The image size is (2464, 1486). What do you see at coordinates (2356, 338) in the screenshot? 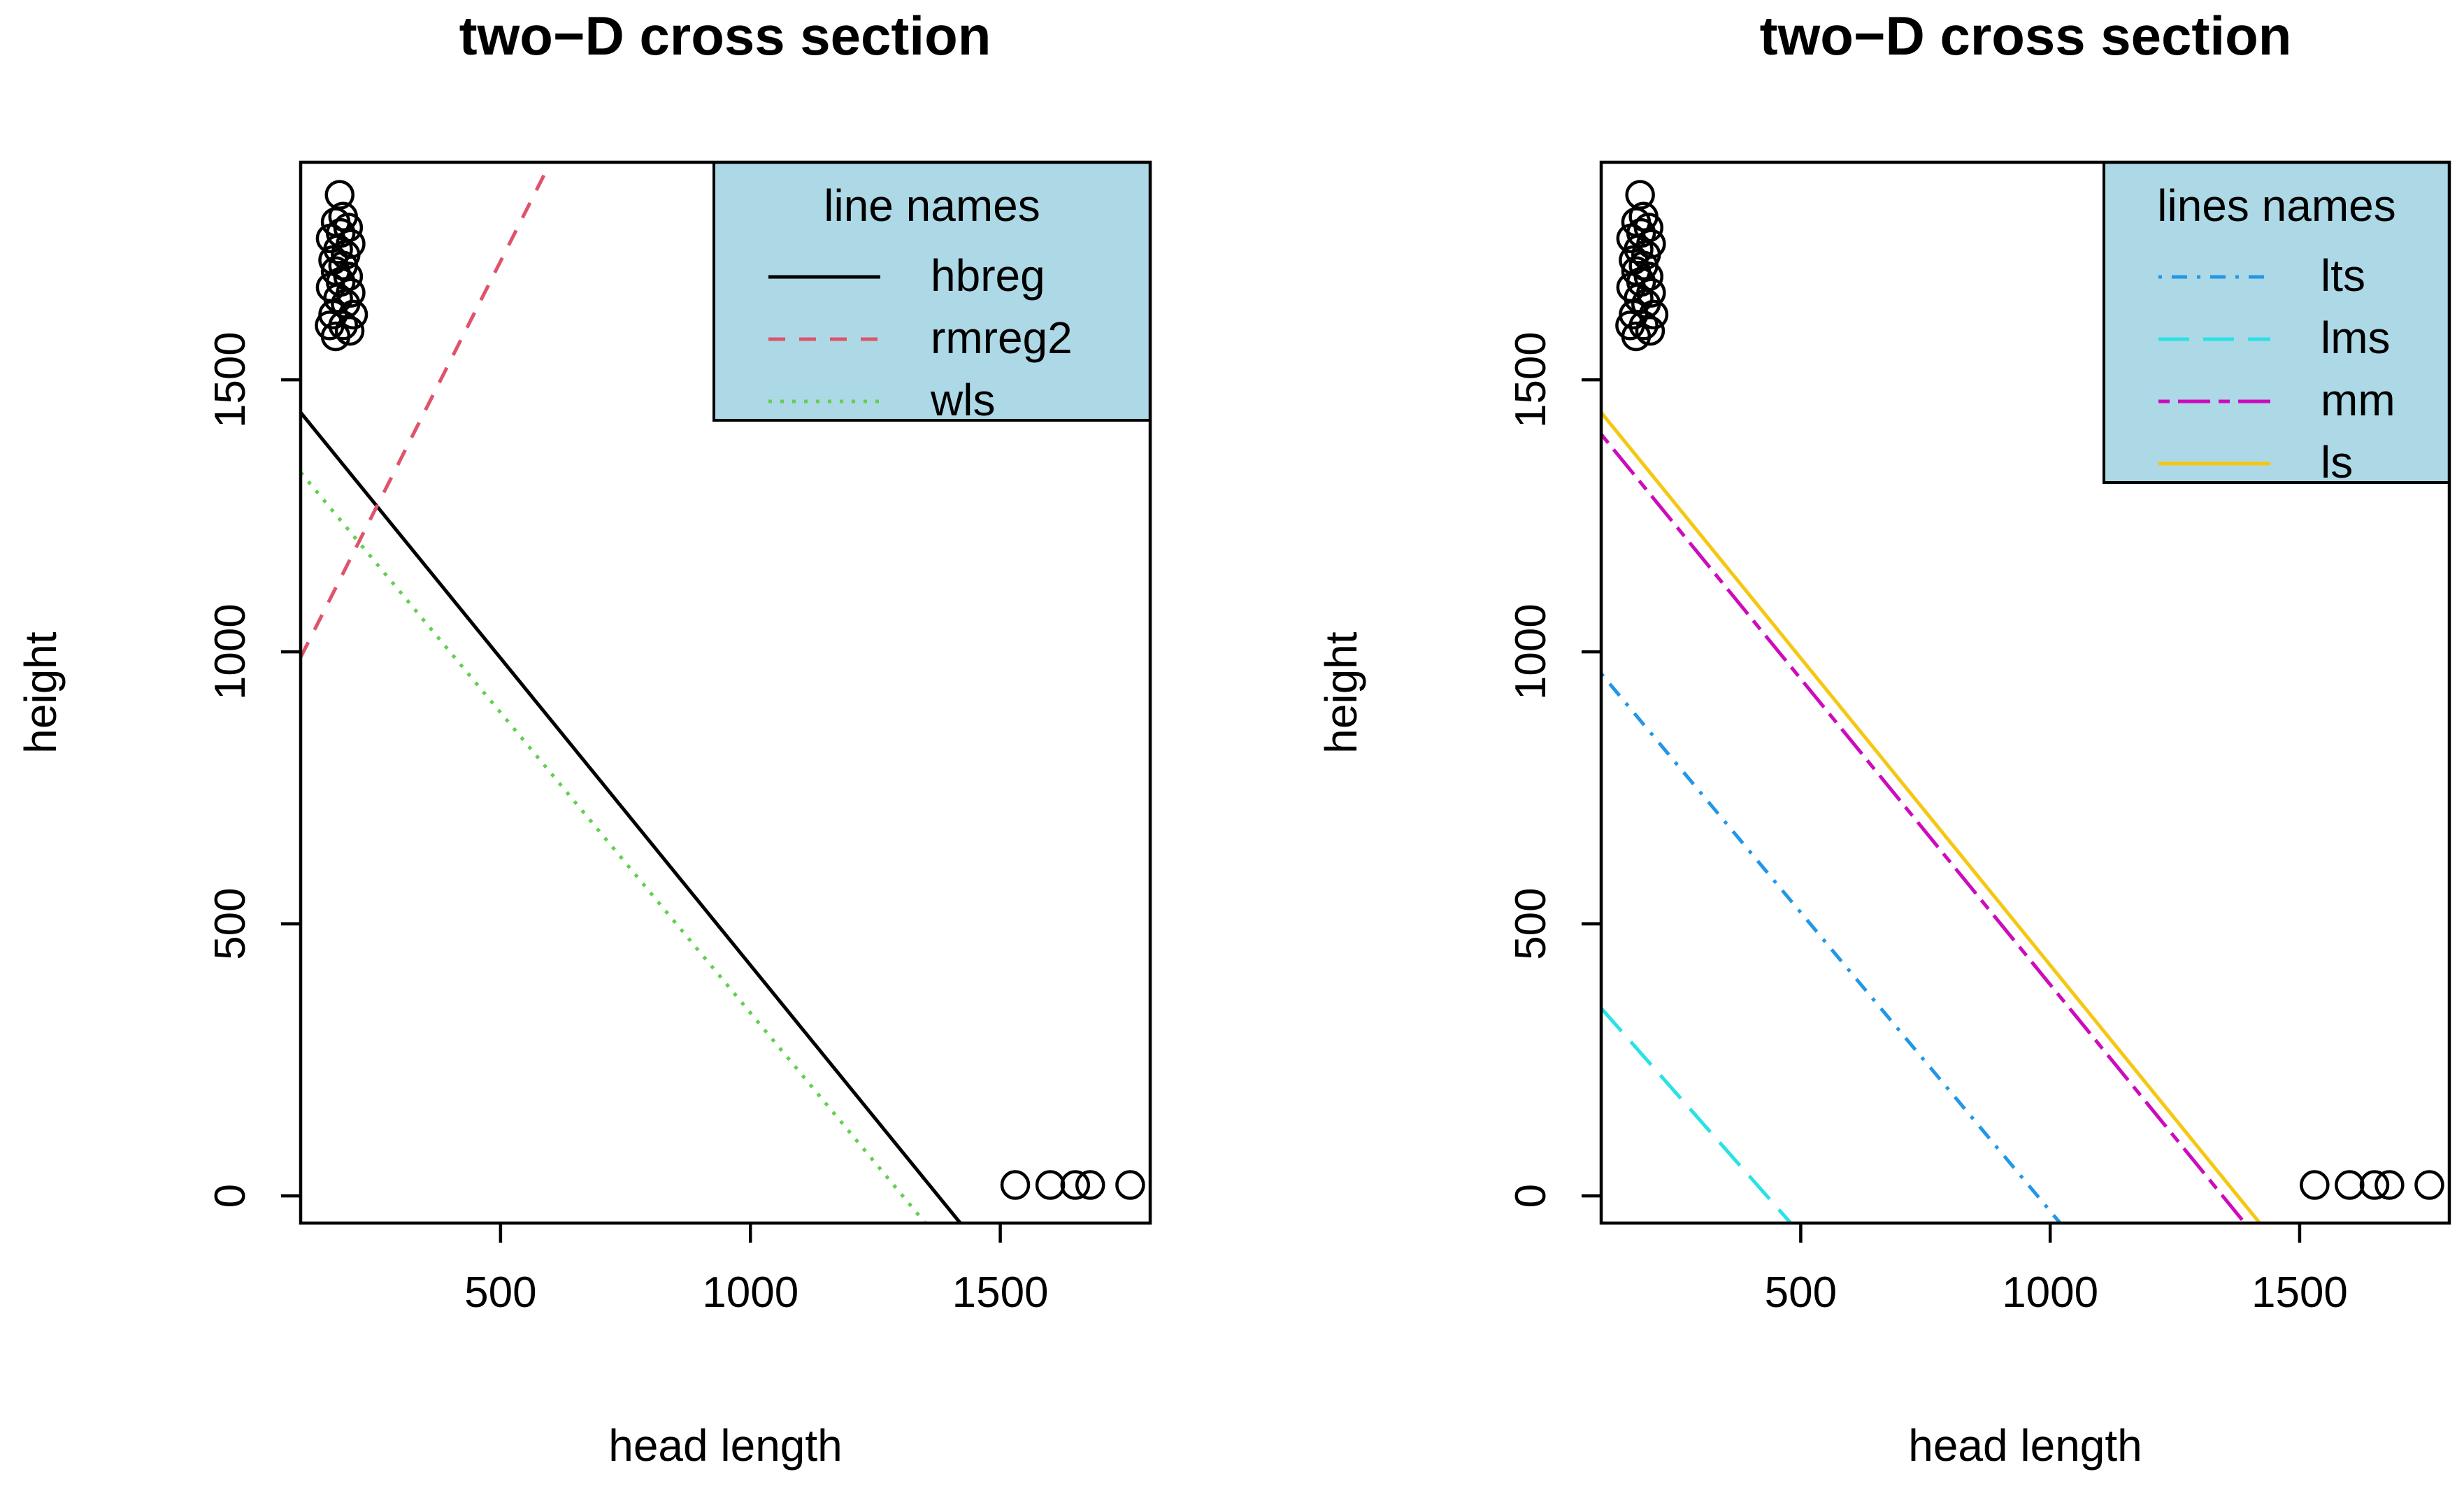
I see `legend-entry-lms: lms` at bounding box center [2356, 338].